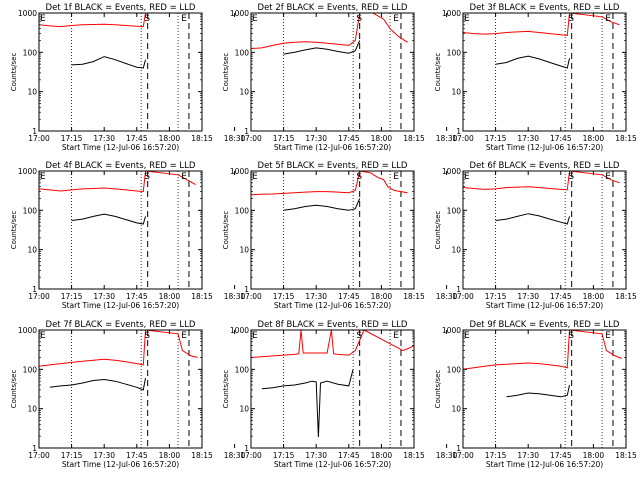  I want to click on plot-title: Det 1f BLACK = Events, RED = LLD, so click(121, 8).